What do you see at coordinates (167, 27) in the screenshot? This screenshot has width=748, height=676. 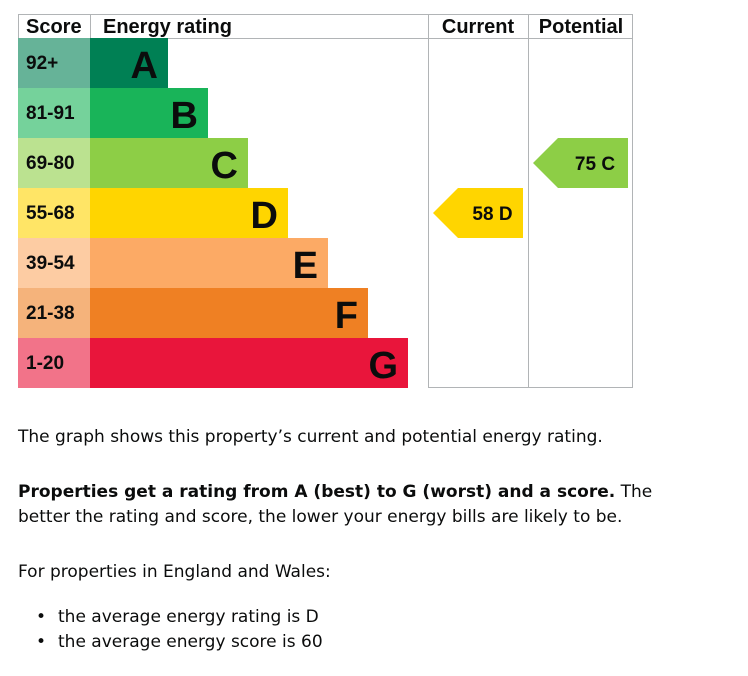 I see `header-energy-rating: Energy rating` at bounding box center [167, 27].